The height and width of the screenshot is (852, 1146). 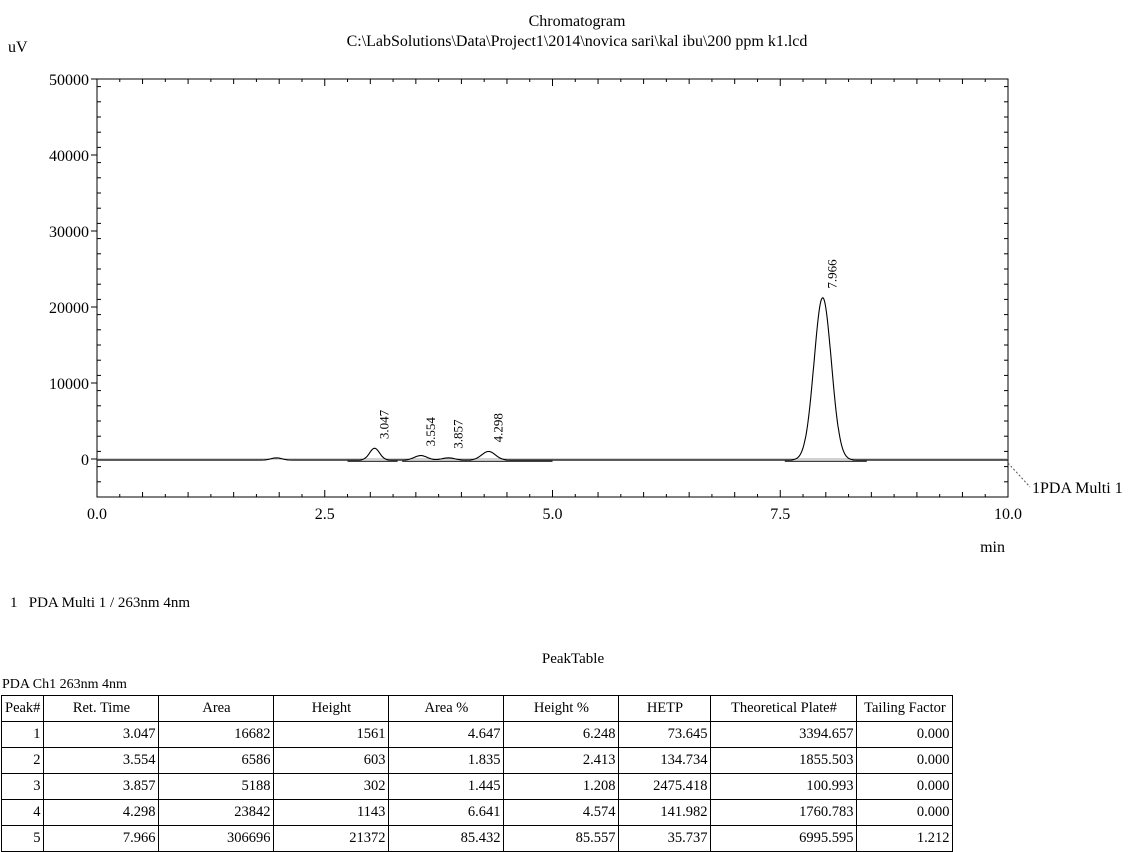 I want to click on peak-table-cell: 3.047, so click(x=101, y=734).